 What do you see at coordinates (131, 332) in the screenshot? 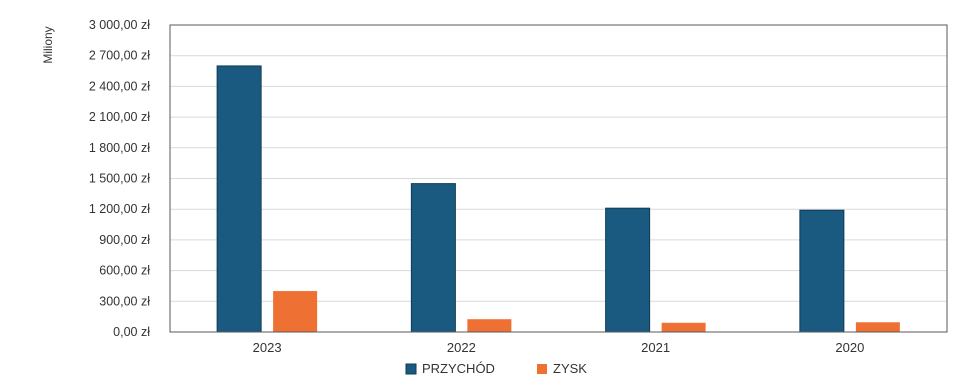
I see `y-tick-label: 0,00 zł` at bounding box center [131, 332].